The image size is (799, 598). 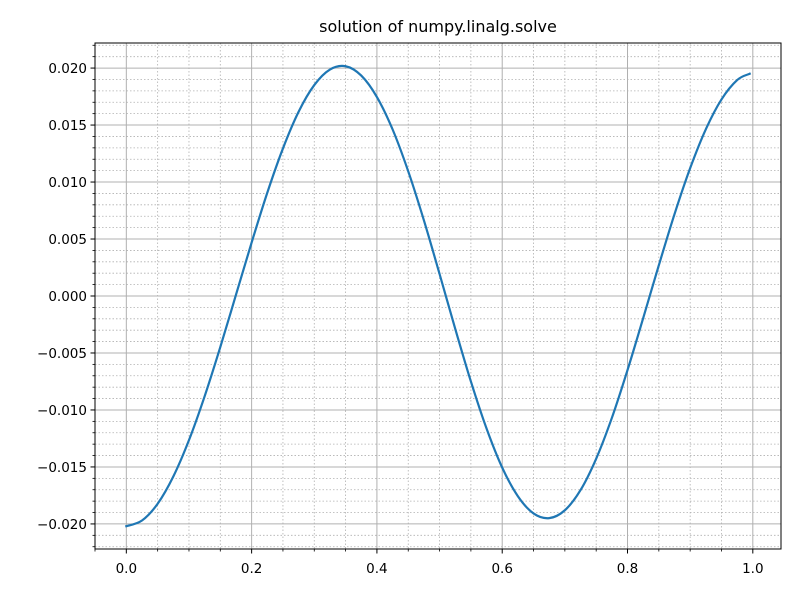 I want to click on x-tick-label: 1.0, so click(x=752, y=569).